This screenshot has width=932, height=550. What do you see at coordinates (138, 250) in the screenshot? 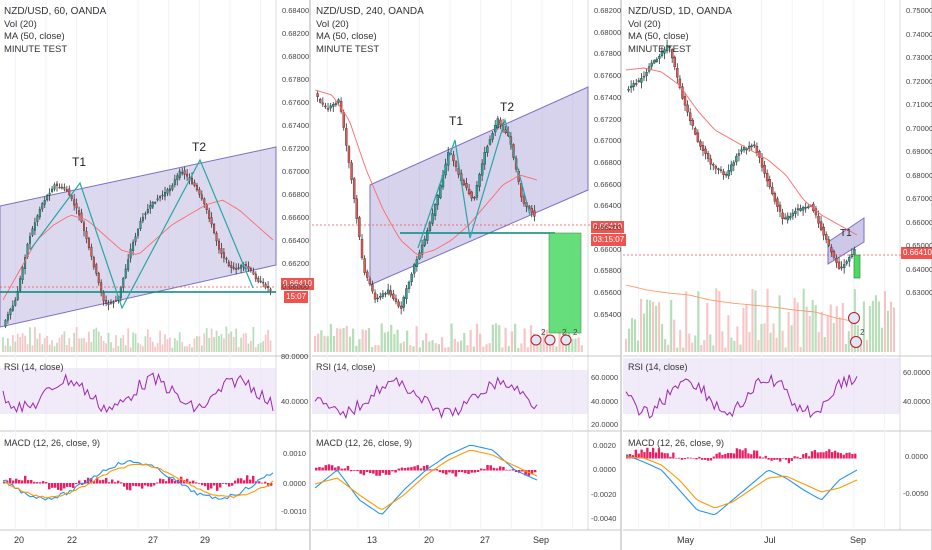
I see `panel1-ma-line` at bounding box center [138, 250].